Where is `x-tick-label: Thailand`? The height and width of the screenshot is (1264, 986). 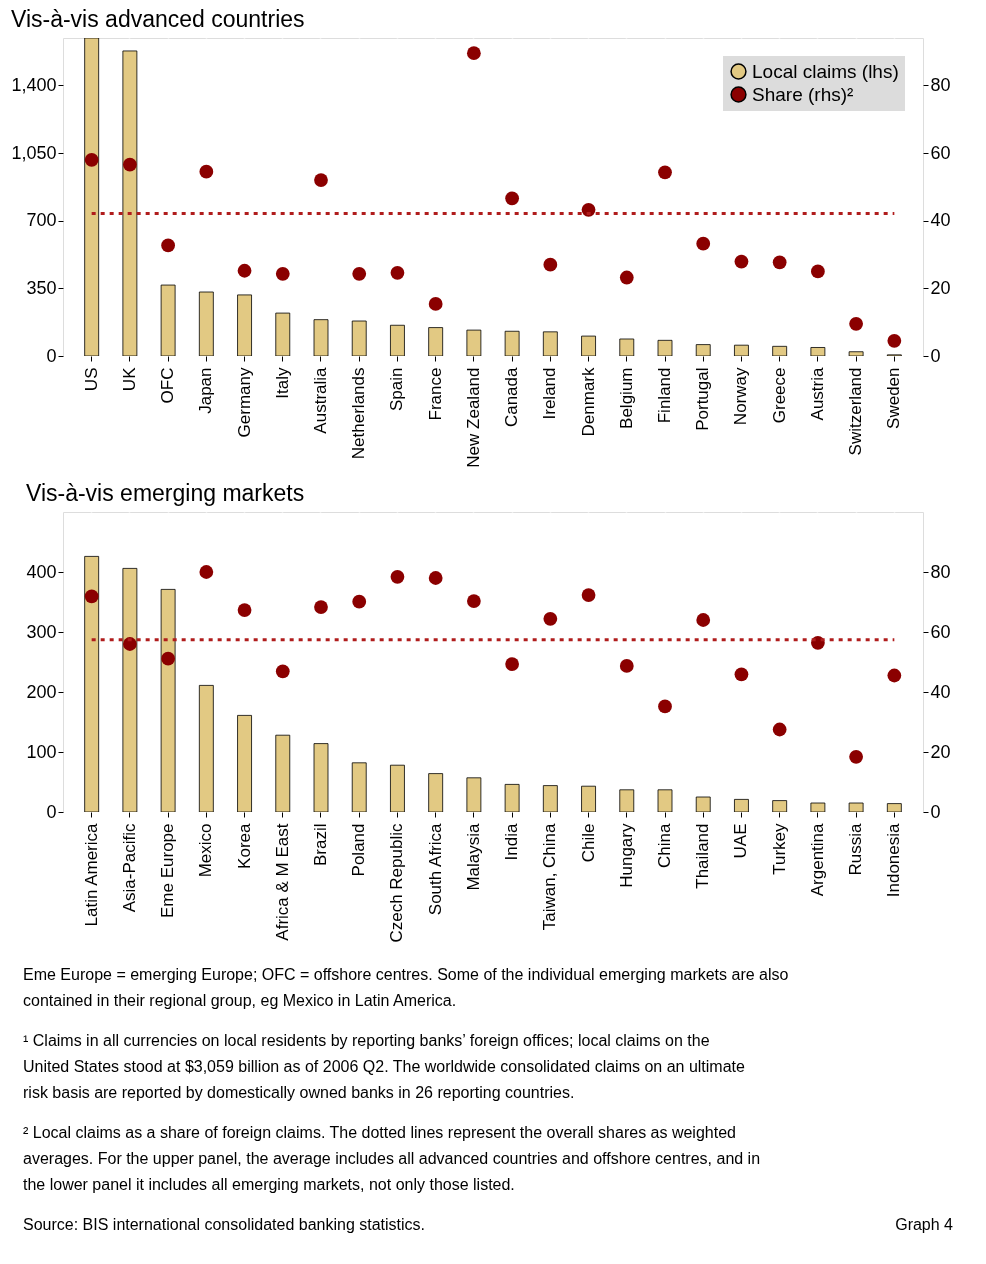
x-tick-label: Thailand is located at coordinates (703, 856).